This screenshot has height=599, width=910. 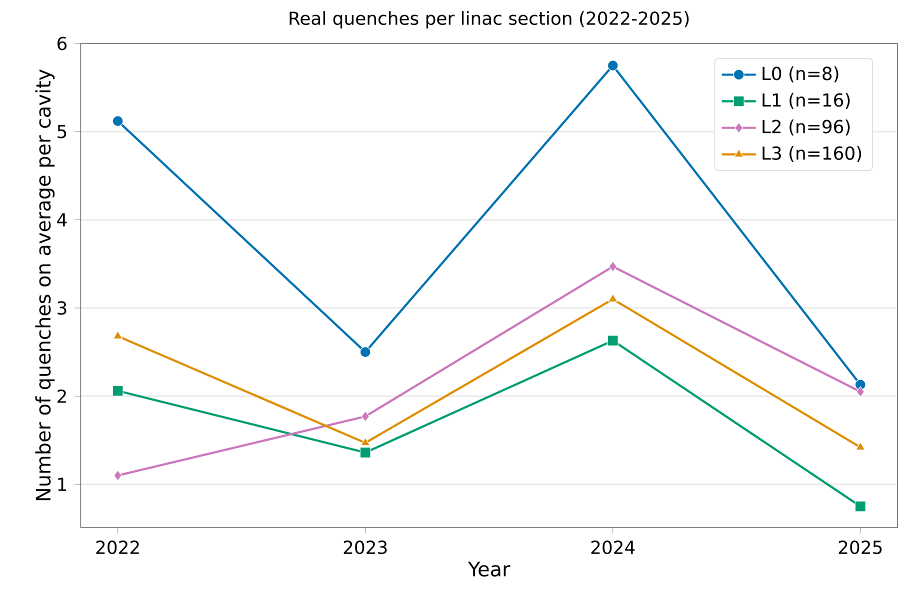 What do you see at coordinates (812, 154) in the screenshot?
I see `legend-label: L3 (n=160)` at bounding box center [812, 154].